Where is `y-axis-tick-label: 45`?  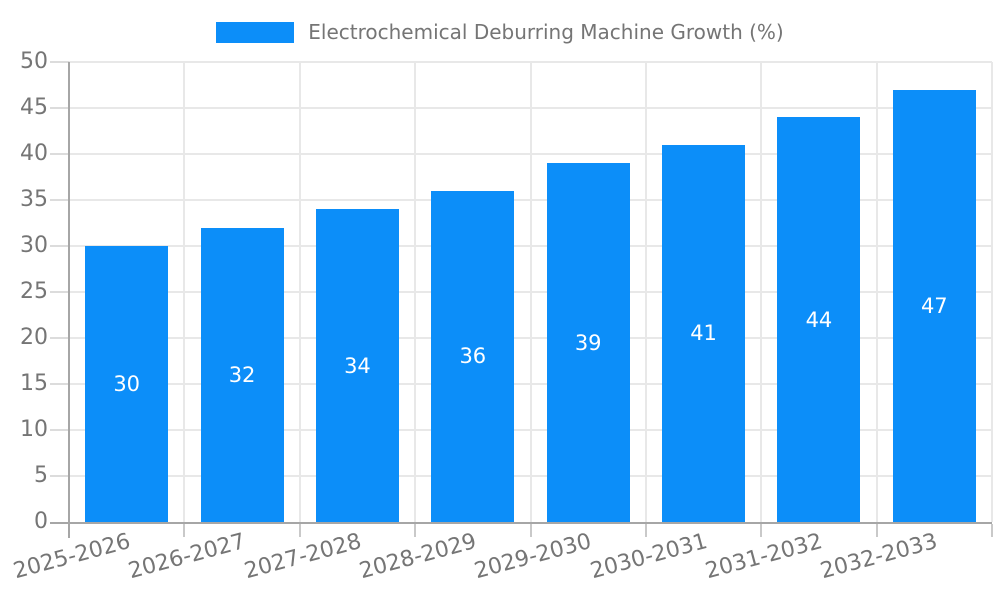
y-axis-tick-label: 45 is located at coordinates (34, 107).